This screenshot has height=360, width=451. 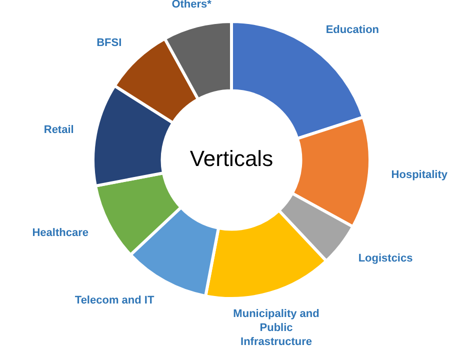 I want to click on slice-label: Education, so click(x=353, y=30).